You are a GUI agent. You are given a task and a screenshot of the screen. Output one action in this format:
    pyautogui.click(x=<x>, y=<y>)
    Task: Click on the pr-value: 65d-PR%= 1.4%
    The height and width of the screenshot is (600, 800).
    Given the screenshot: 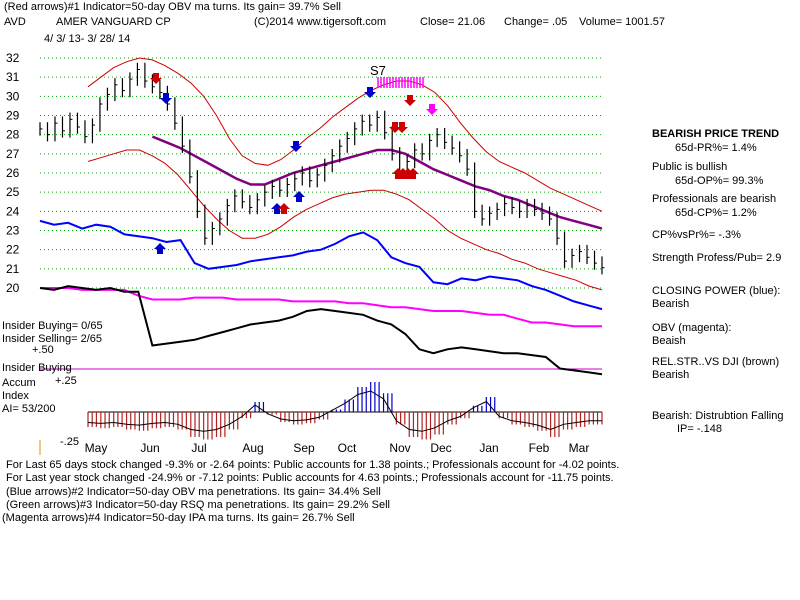 What is the action you would take?
    pyautogui.click(x=716, y=148)
    